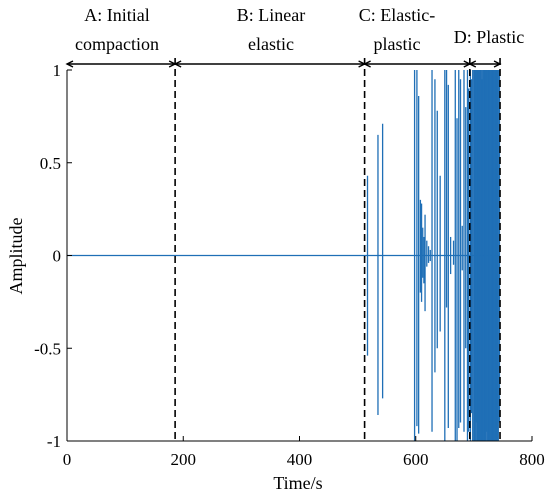 This screenshot has width=550, height=496. I want to click on y-tick-label: -1, so click(54, 441).